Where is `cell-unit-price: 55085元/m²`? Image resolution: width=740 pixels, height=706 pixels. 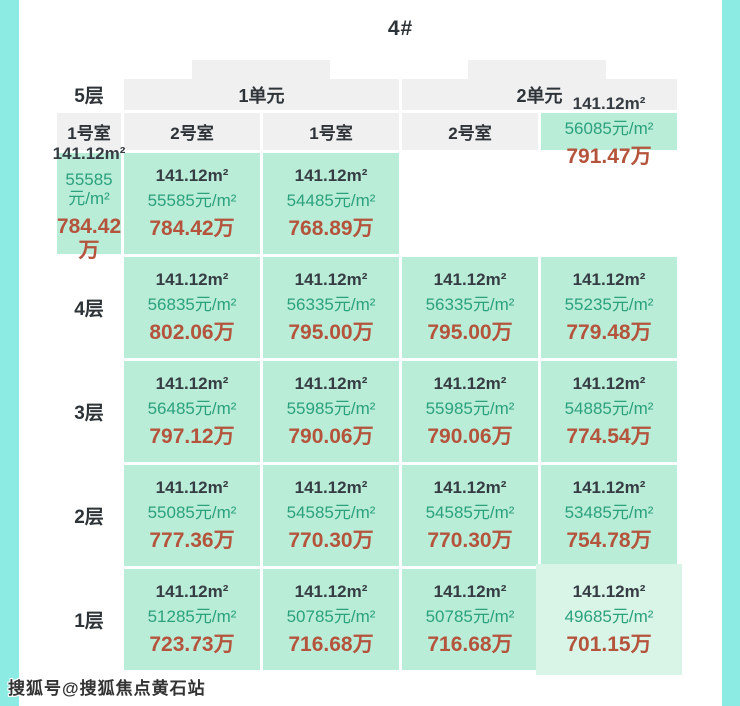
cell-unit-price: 55085元/m² is located at coordinates (192, 513).